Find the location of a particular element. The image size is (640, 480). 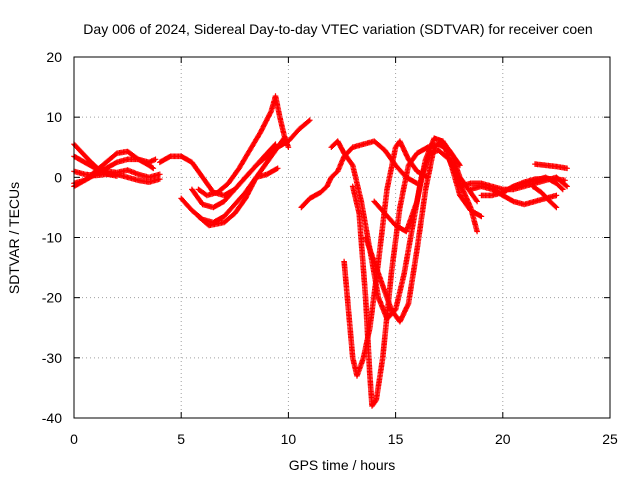

y-tick-label: -30 is located at coordinates (52, 358).